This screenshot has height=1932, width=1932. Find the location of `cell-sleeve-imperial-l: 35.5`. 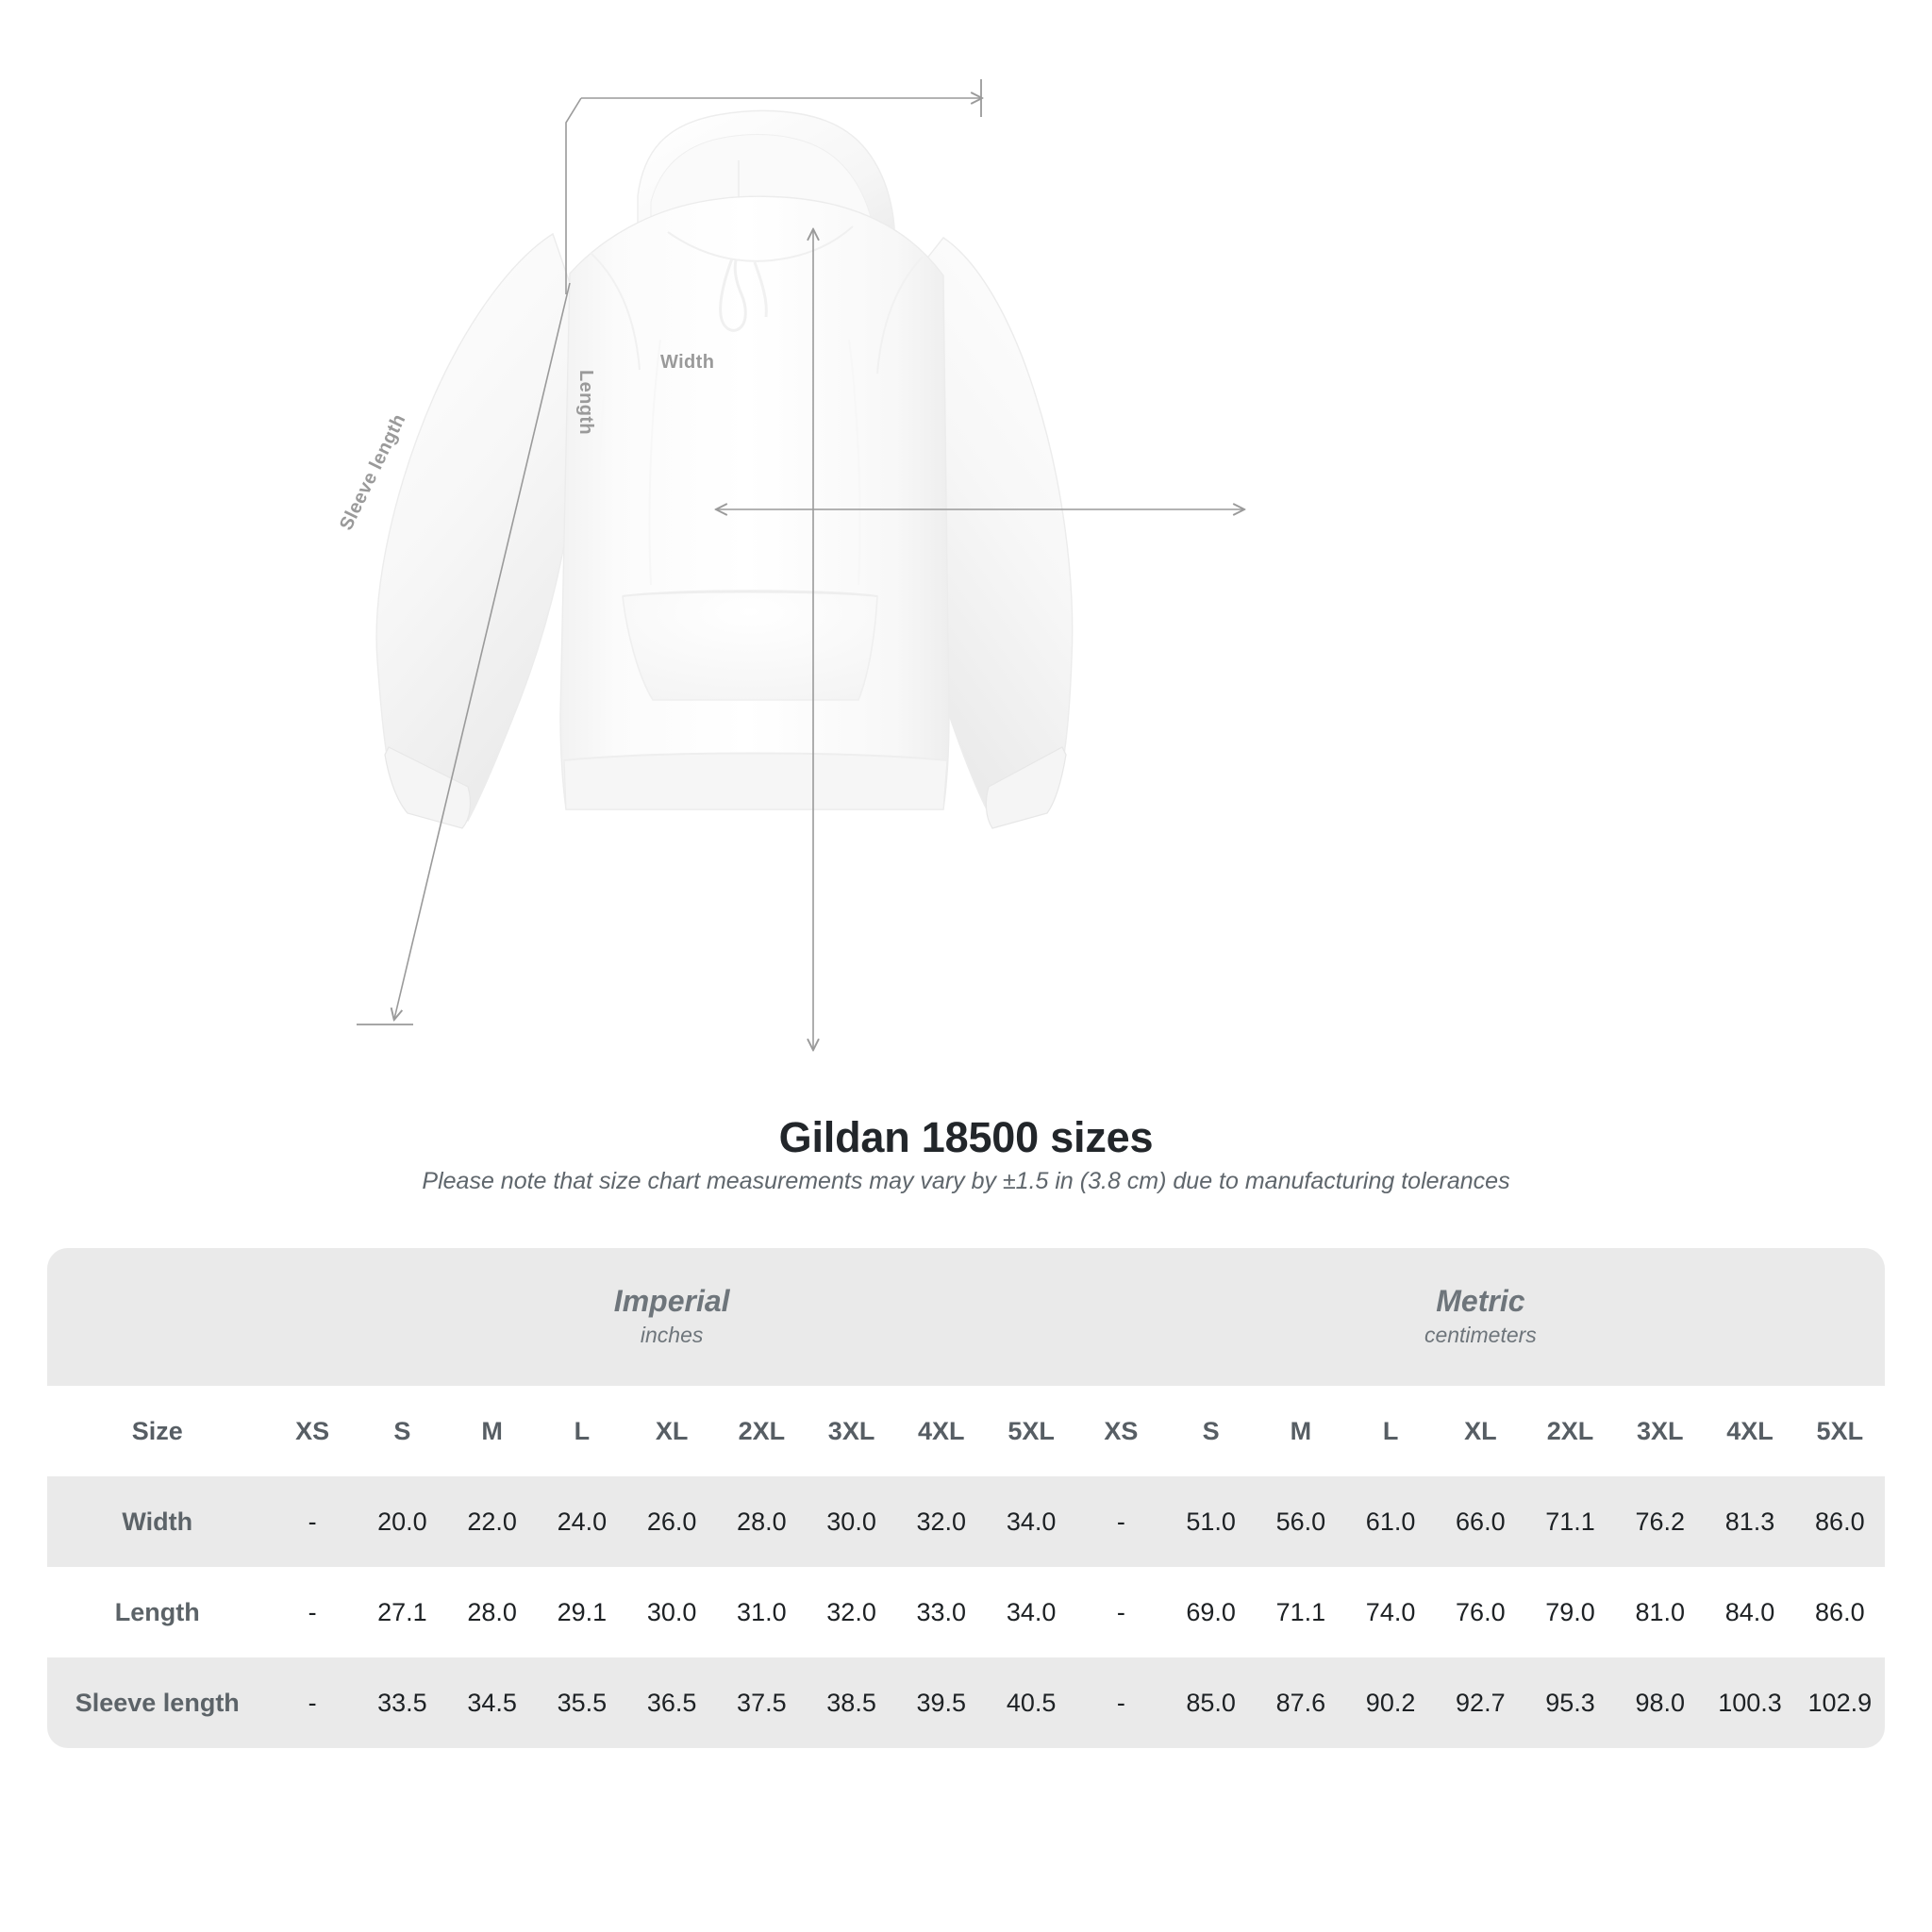

cell-sleeve-imperial-l: 35.5 is located at coordinates (582, 1702).